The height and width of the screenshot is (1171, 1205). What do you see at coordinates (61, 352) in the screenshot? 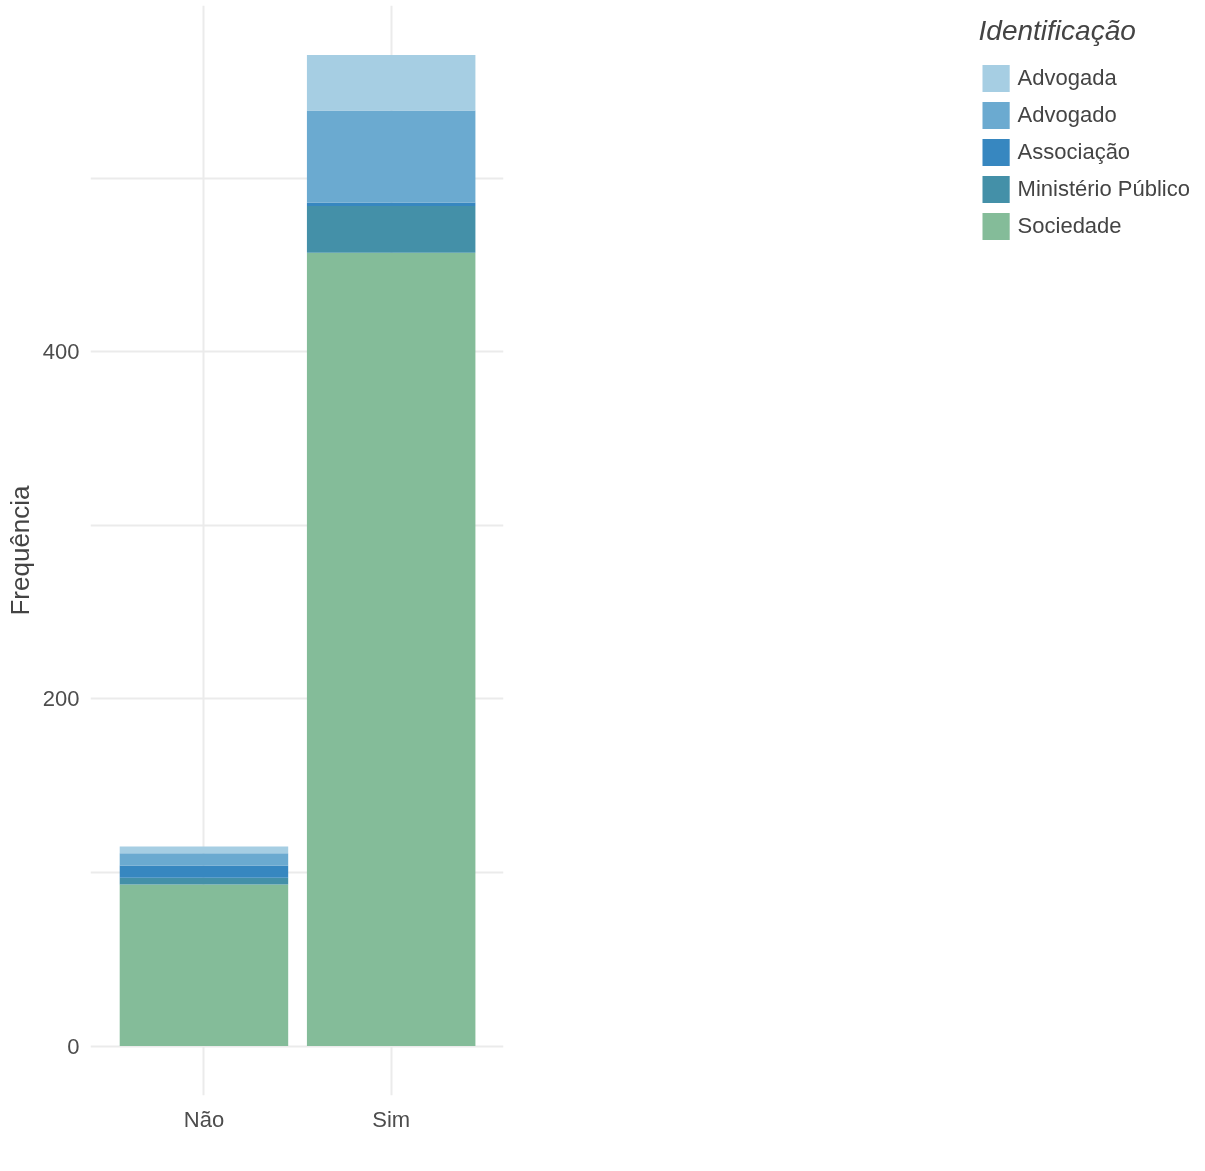
I see `y-tick-label: 400` at bounding box center [61, 352].